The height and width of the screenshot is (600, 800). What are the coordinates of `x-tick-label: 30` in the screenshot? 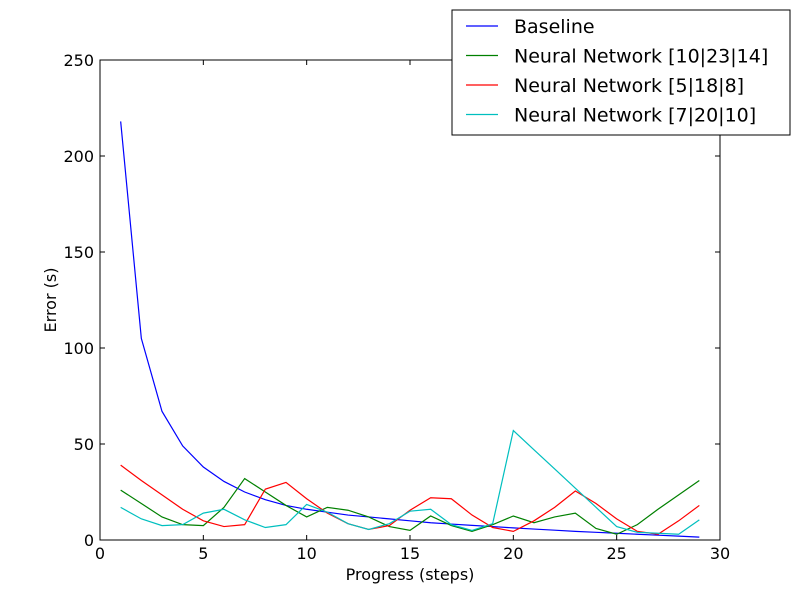 It's located at (720, 553).